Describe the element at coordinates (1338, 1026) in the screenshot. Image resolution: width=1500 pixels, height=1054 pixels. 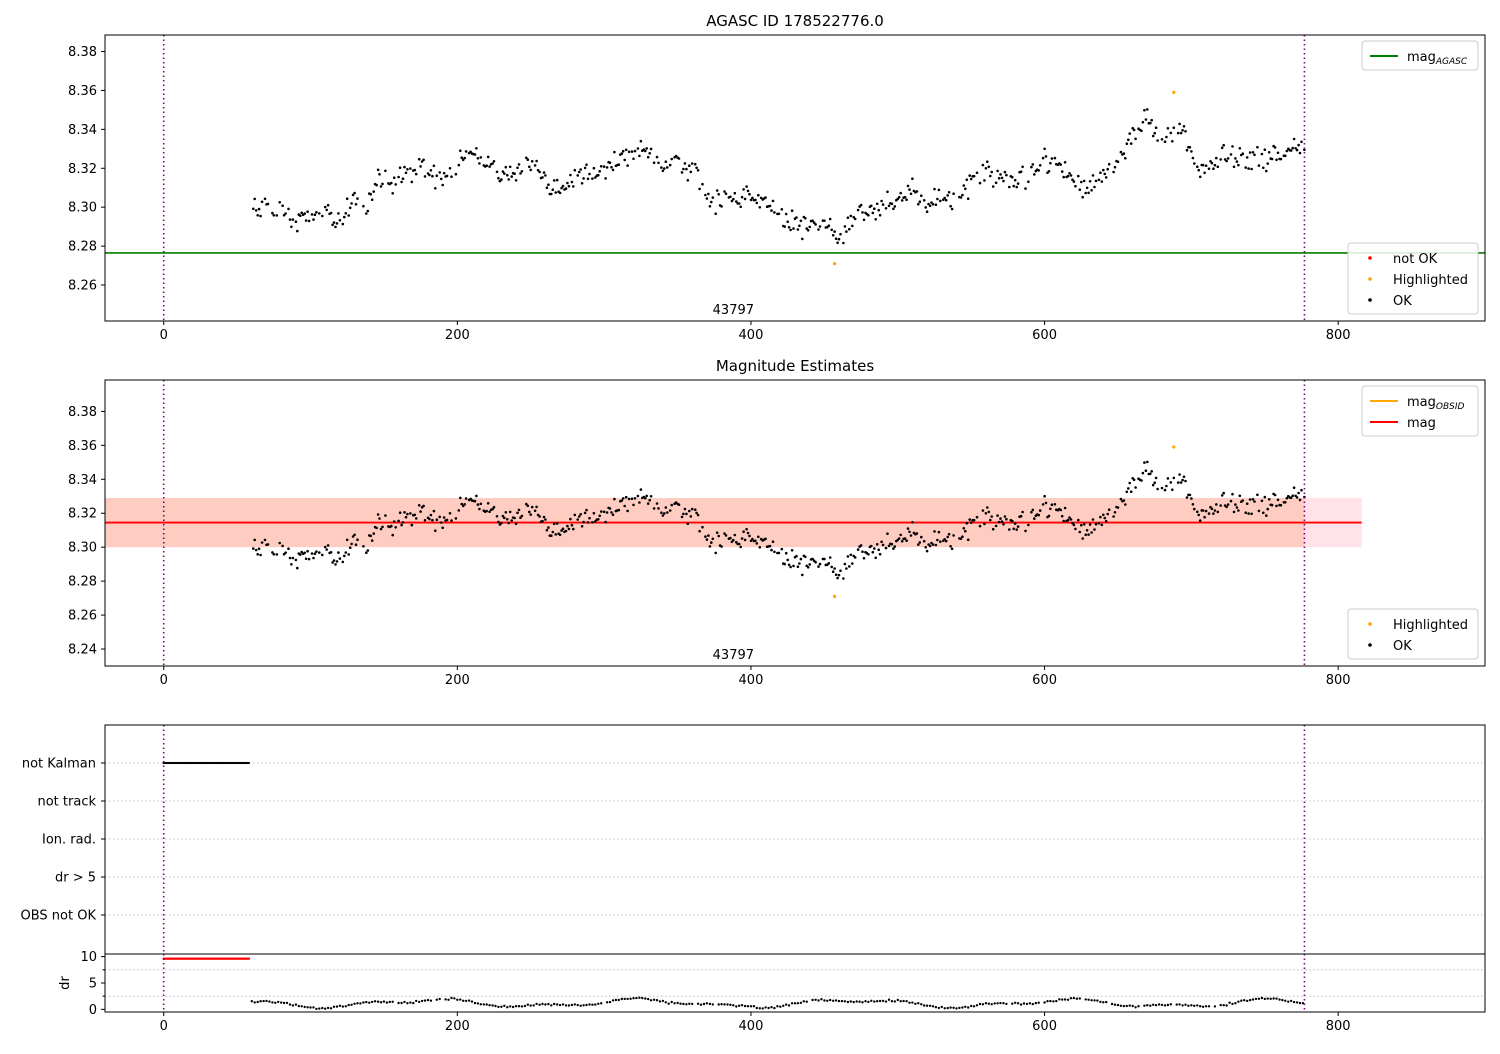
I see `x-tick-label: 800` at that location.